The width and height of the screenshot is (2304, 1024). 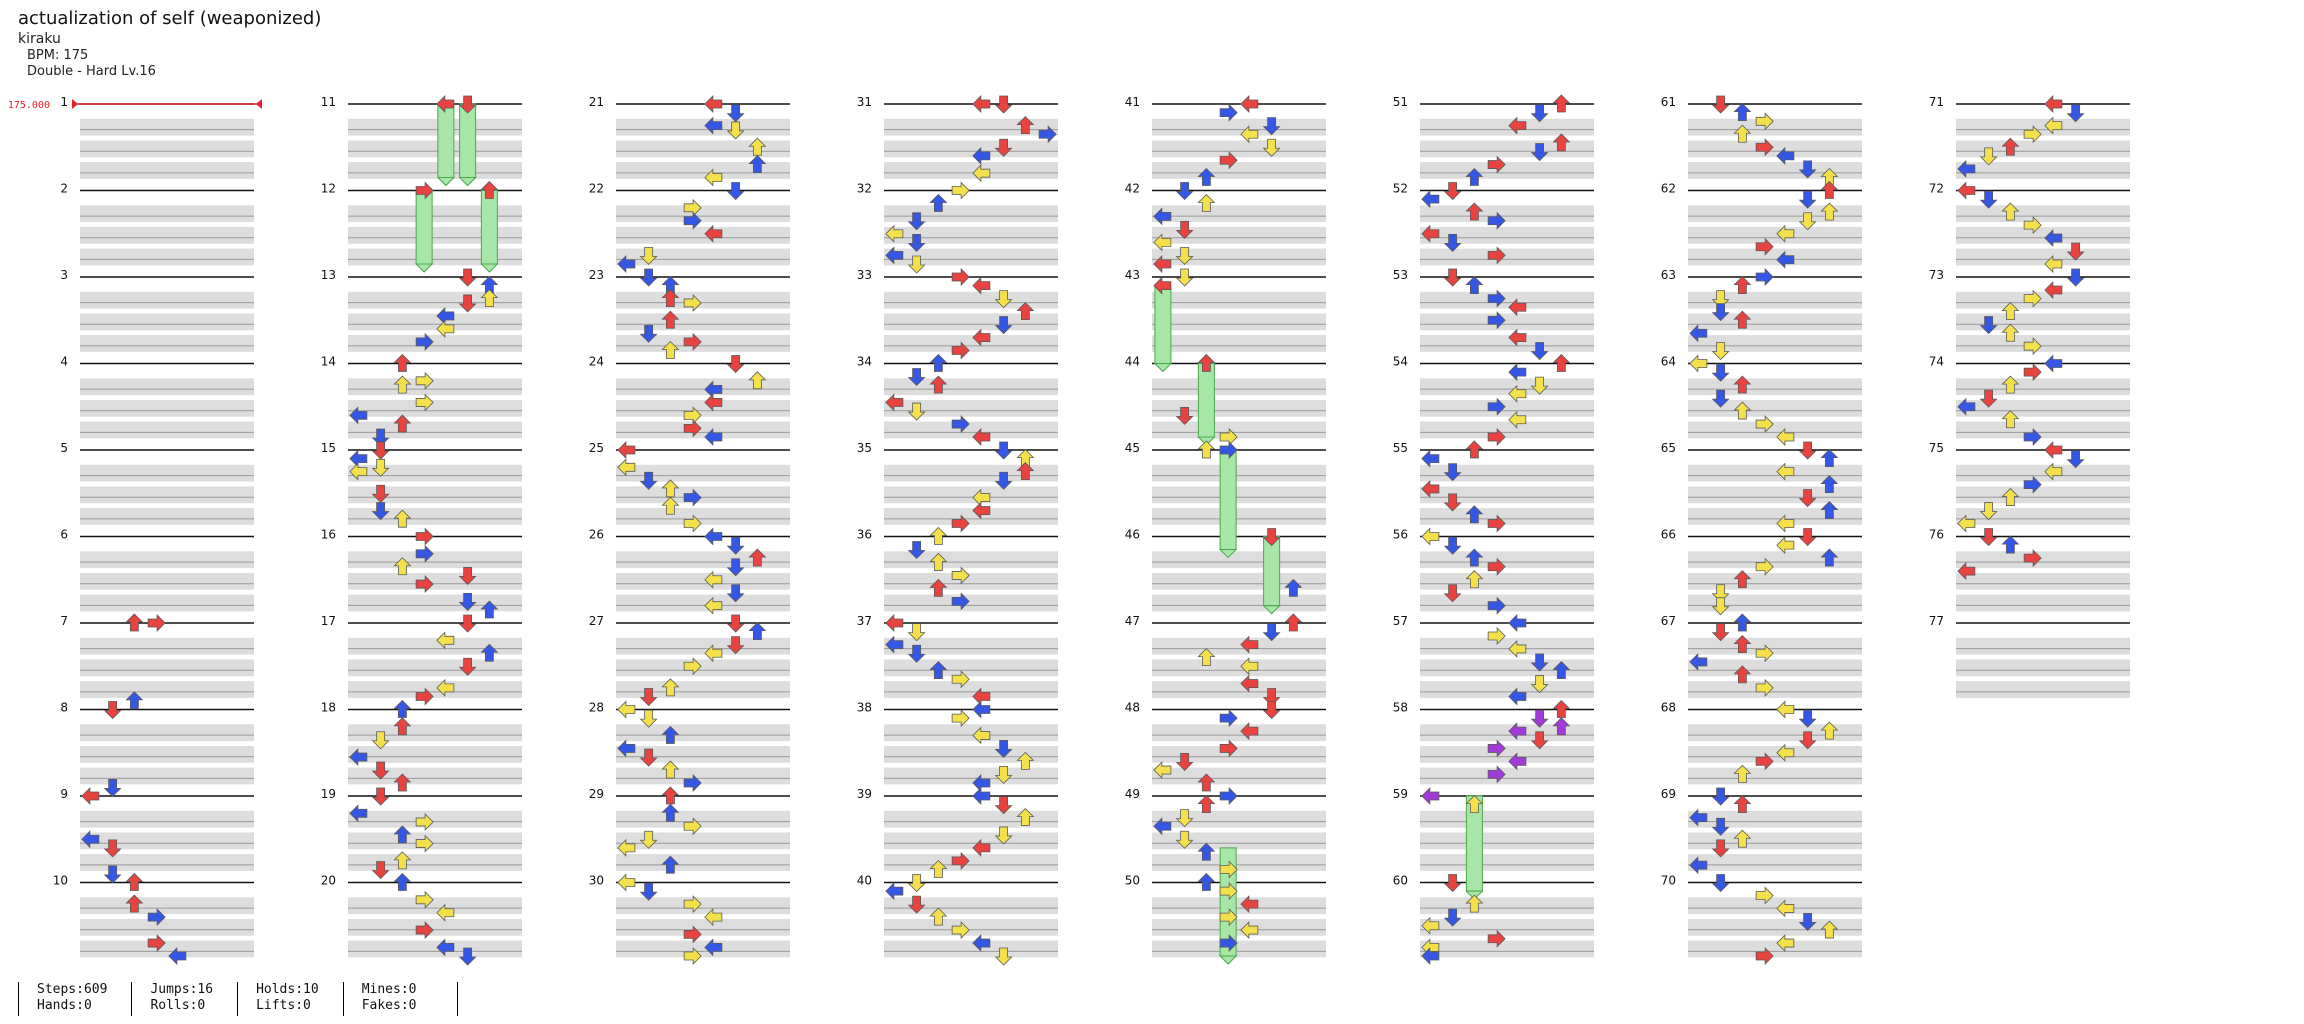 What do you see at coordinates (1668, 621) in the screenshot?
I see `measure-number: 67` at bounding box center [1668, 621].